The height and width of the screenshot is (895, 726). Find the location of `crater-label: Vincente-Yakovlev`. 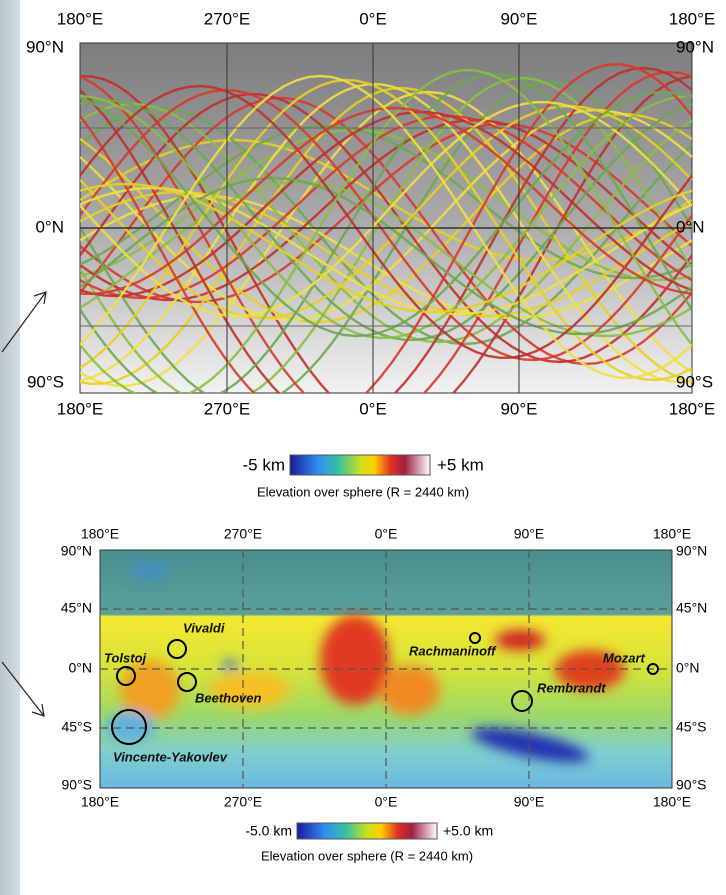

crater-label: Vincente-Yakovlev is located at coordinates (170, 756).